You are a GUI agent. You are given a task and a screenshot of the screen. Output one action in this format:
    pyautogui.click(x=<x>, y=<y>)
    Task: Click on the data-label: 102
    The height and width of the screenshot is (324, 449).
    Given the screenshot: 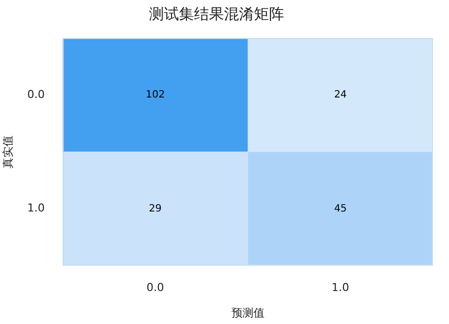 What is the action you would take?
    pyautogui.click(x=155, y=94)
    